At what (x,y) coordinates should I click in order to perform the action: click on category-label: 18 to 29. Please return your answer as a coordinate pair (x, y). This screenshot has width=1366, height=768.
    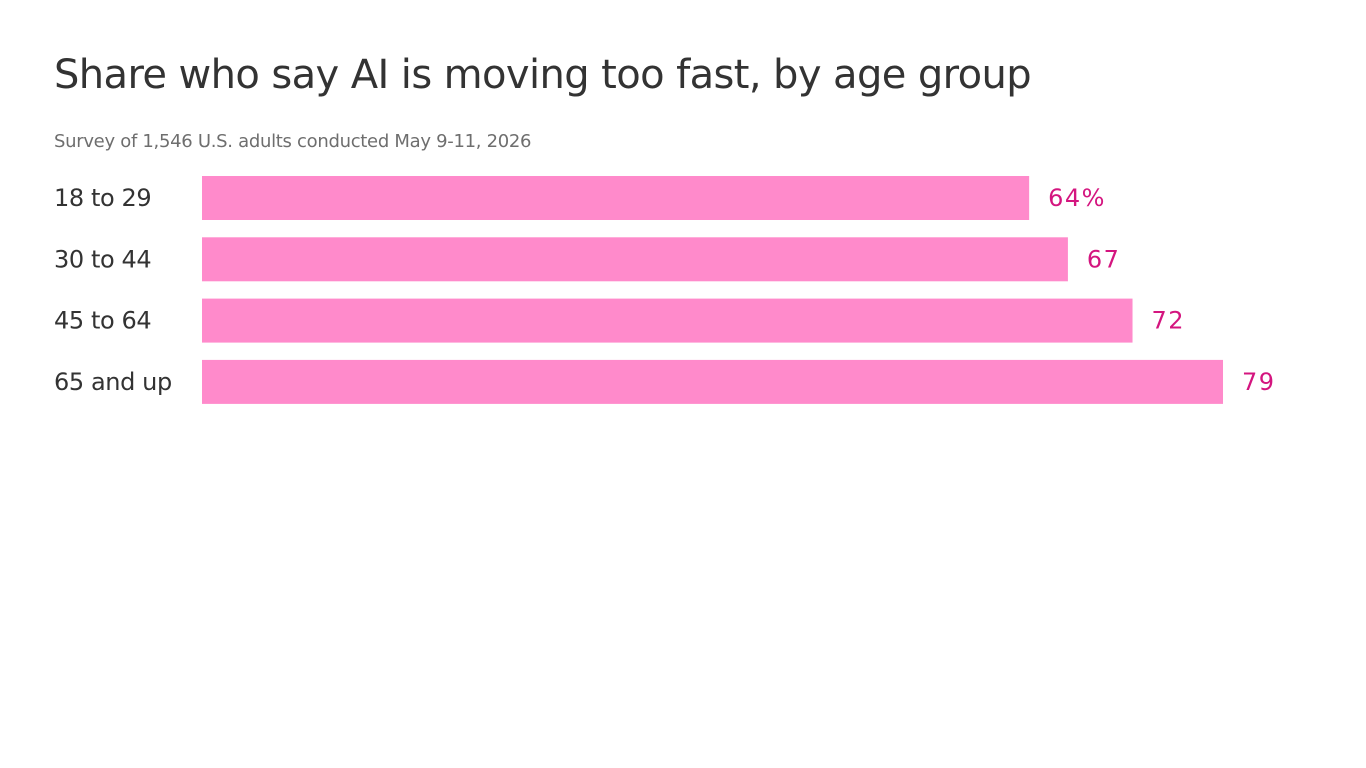
    Looking at the image, I should click on (102, 198).